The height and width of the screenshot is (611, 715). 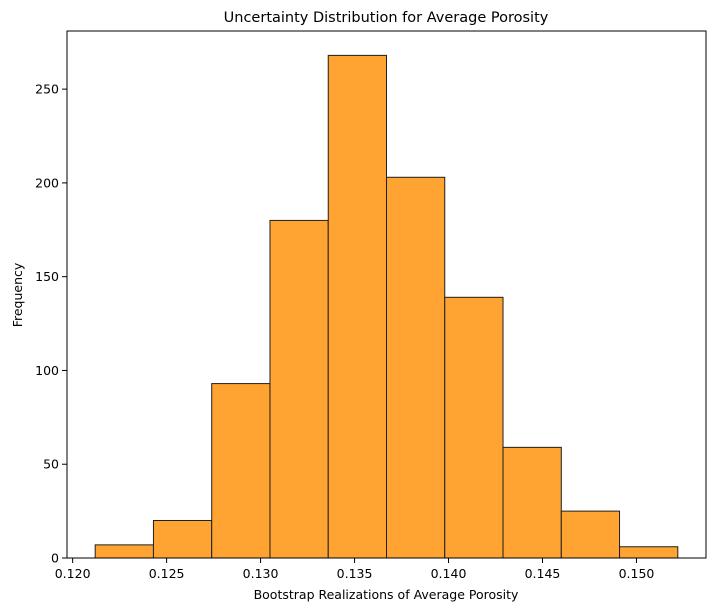 What do you see at coordinates (47, 276) in the screenshot?
I see `y-tick-label: 150` at bounding box center [47, 276].